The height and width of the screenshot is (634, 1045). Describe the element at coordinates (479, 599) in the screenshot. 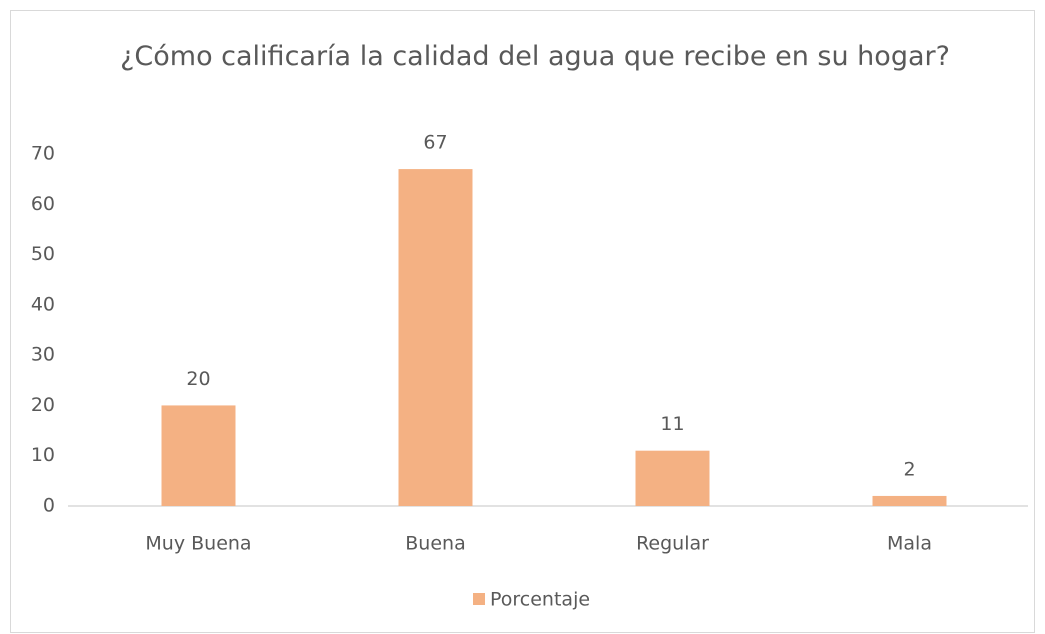

I see `legend-swatch` at that location.